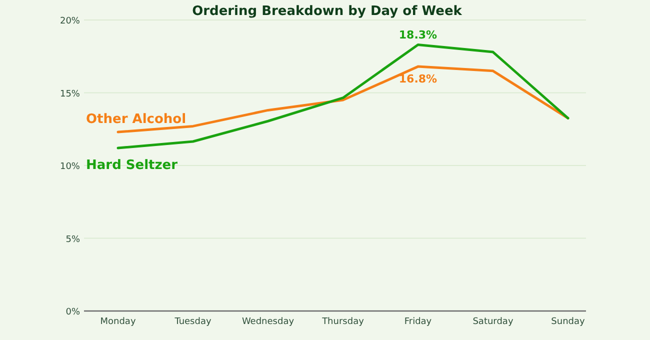 The height and width of the screenshot is (340, 650). I want to click on y-tick-label: 5%, so click(73, 239).